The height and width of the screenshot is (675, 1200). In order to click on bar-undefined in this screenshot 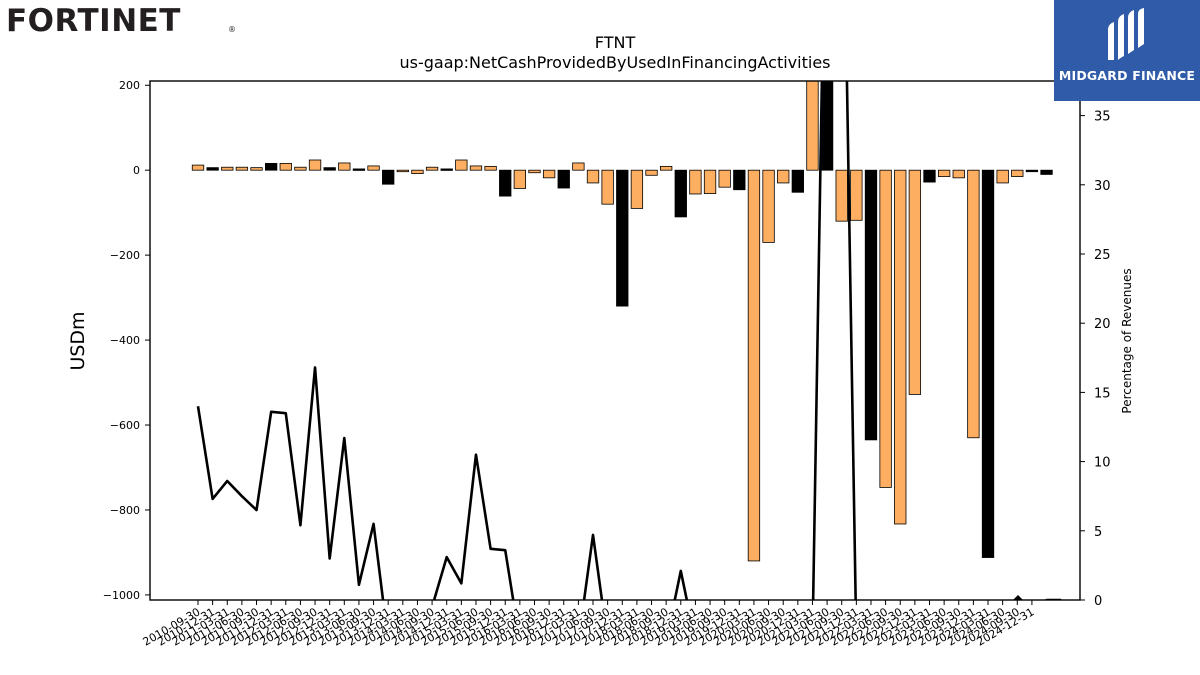, I will do `click(1046, 172)`.